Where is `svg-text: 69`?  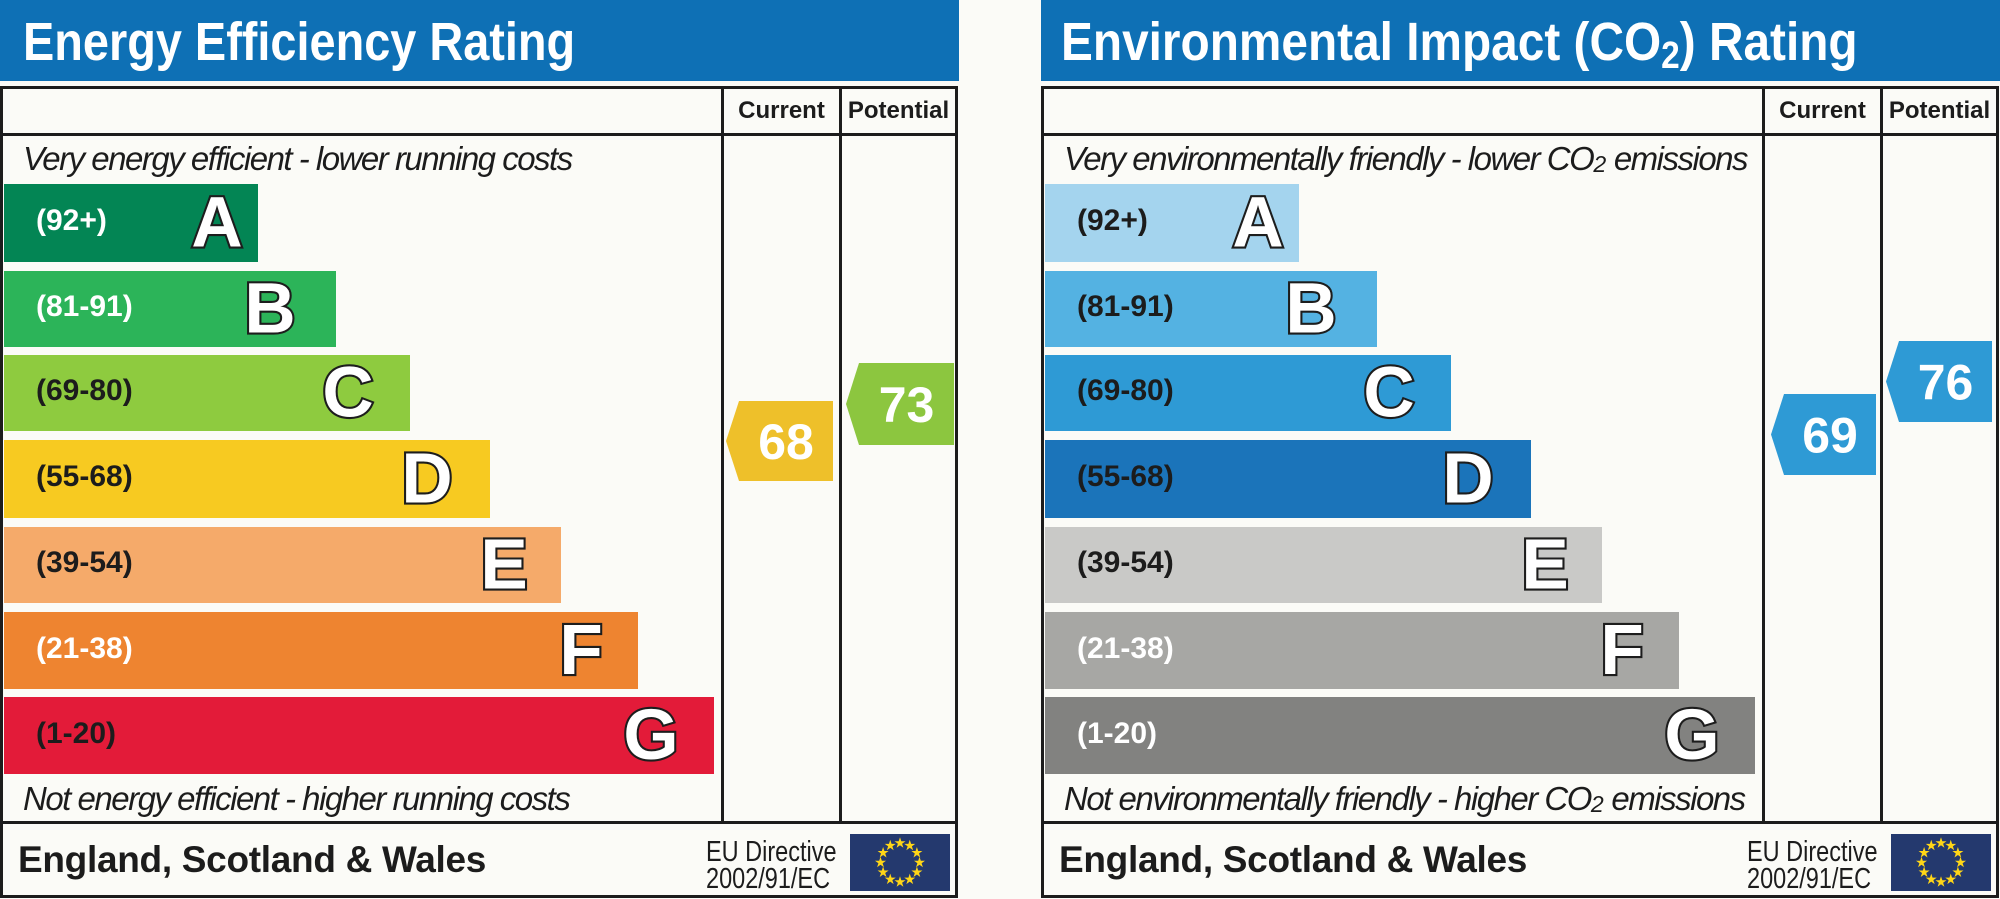 svg-text: 69 is located at coordinates (1830, 436).